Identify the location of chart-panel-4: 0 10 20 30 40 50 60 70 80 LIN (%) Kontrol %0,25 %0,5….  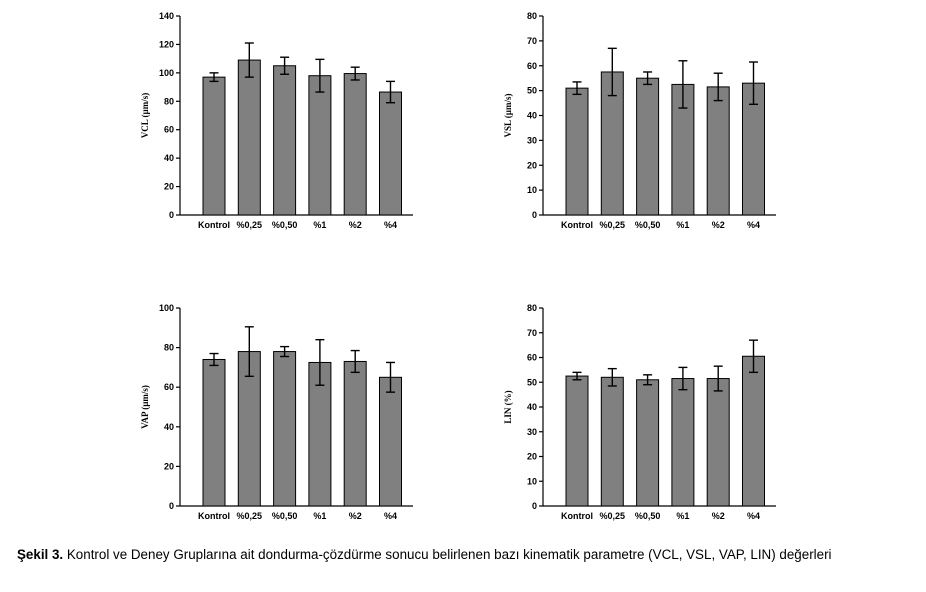
(639, 412).